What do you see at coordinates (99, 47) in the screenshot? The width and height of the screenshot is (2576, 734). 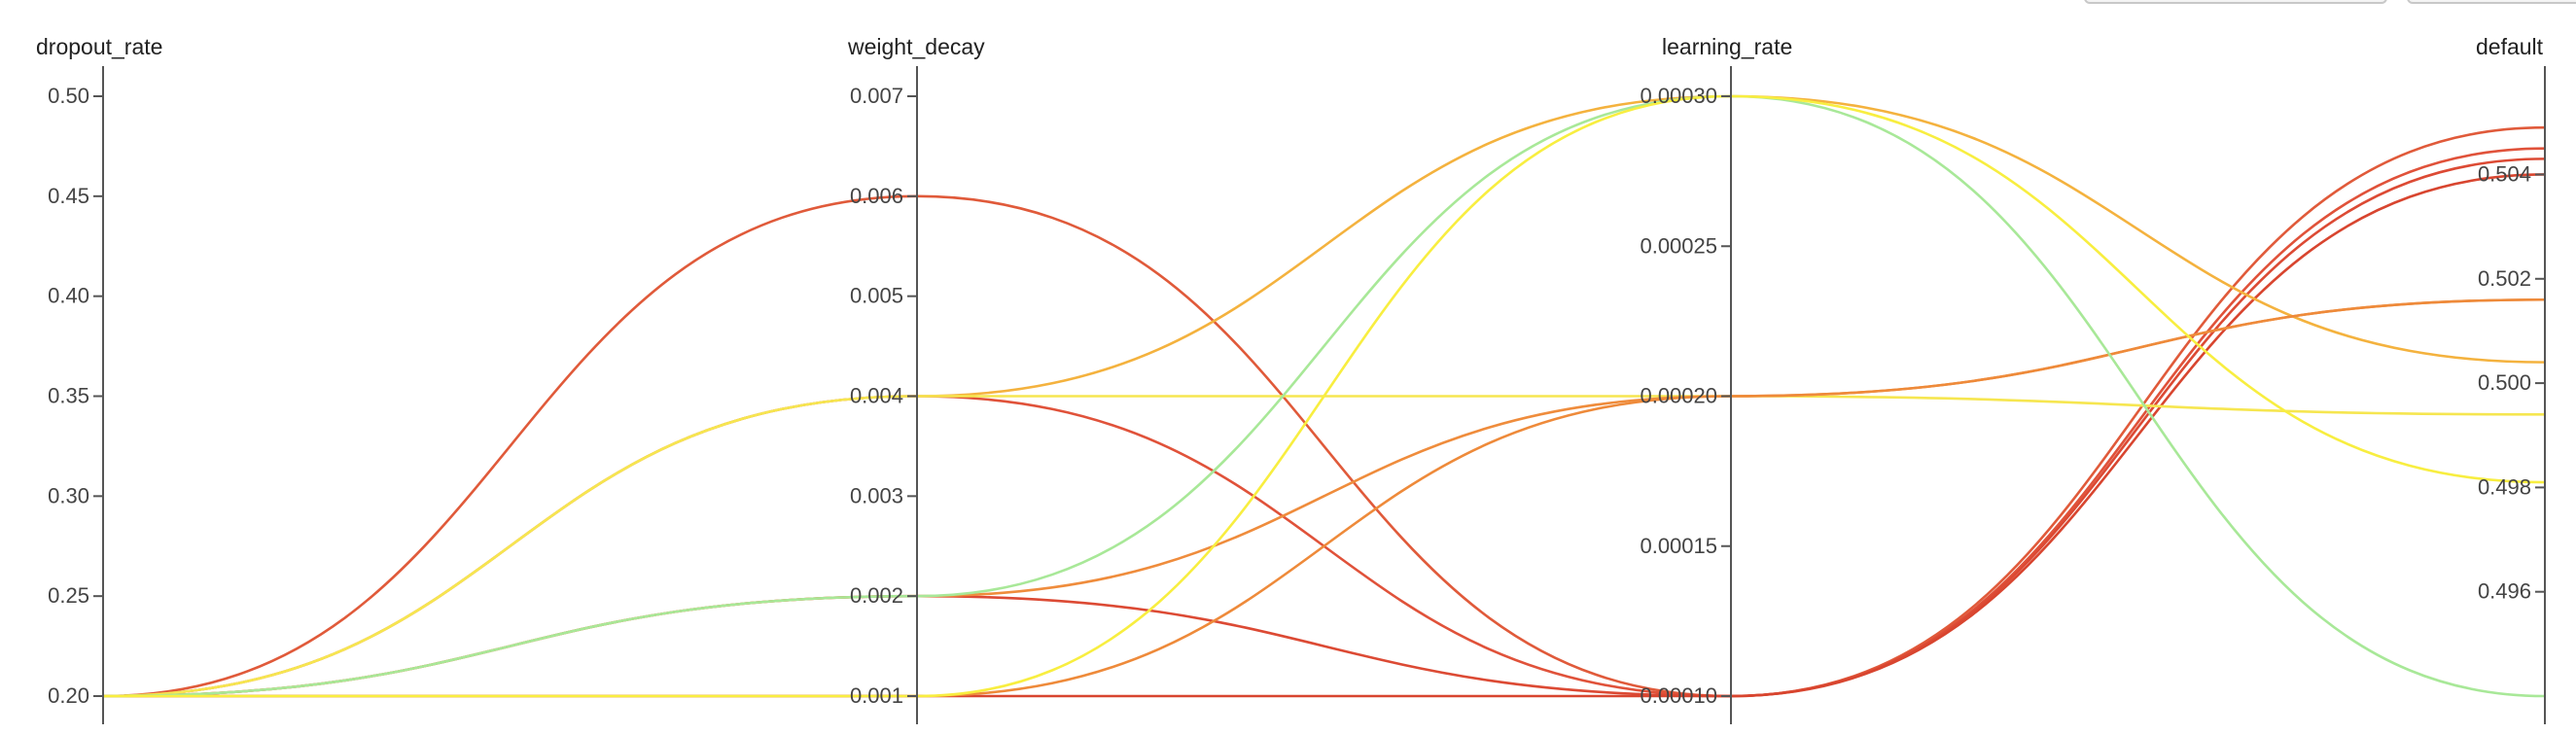 I see `axis-title-dropout_rate: dropout_rate` at bounding box center [99, 47].